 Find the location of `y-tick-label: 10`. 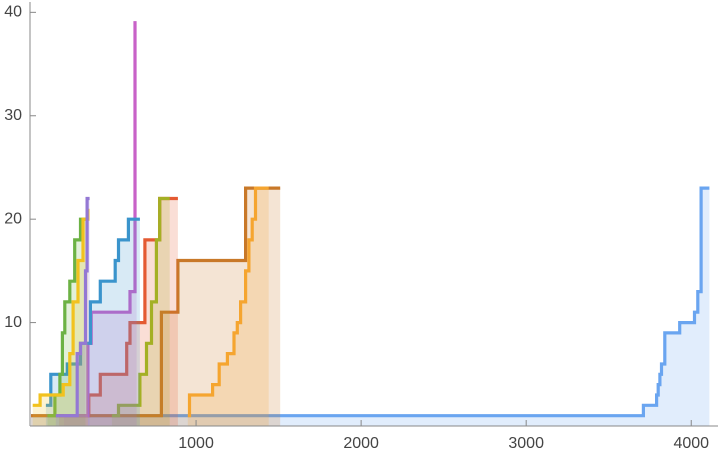

y-tick-label: 10 is located at coordinates (13, 322).